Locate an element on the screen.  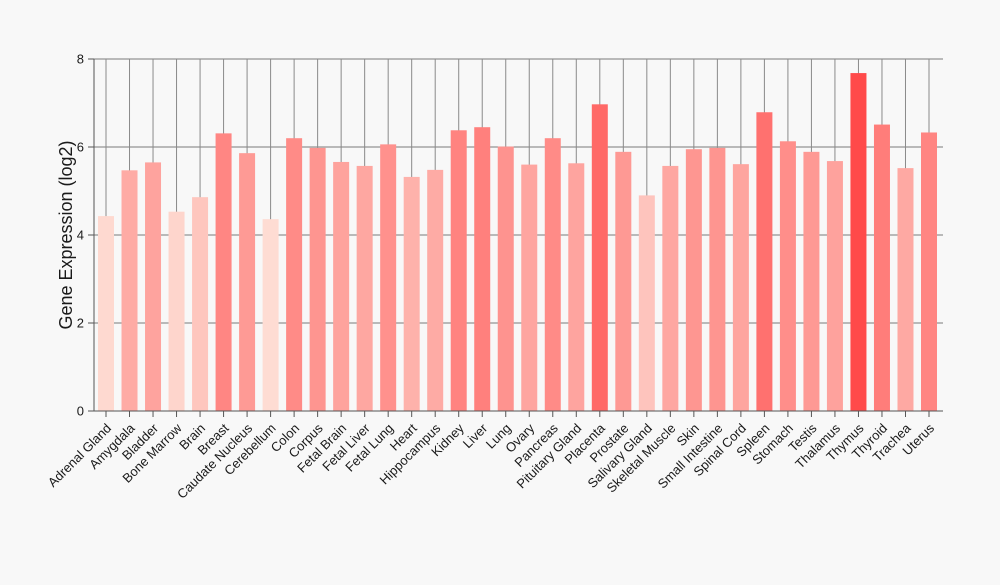
y-tick-labels: 0 2 4 6 8 is located at coordinates (80, 235).